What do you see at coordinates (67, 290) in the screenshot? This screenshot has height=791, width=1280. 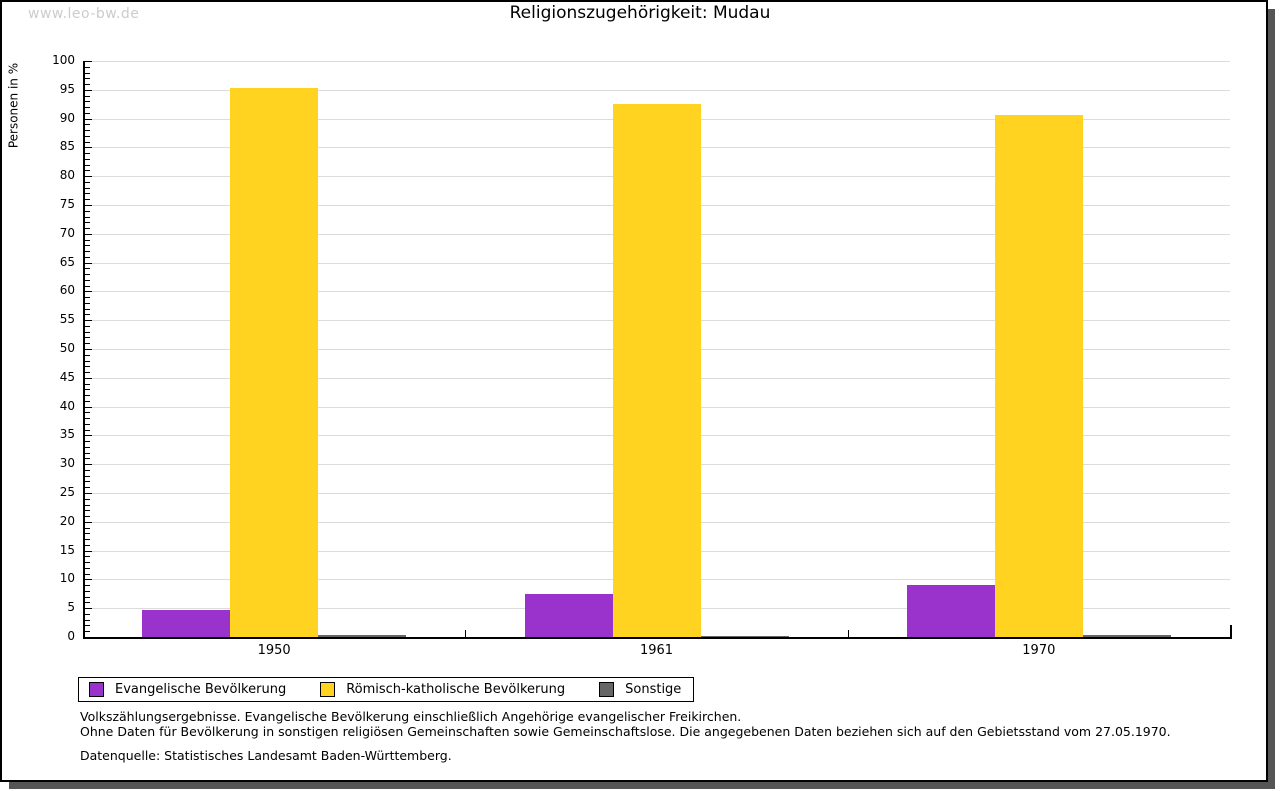 I see `y-tick-label: 60` at bounding box center [67, 290].